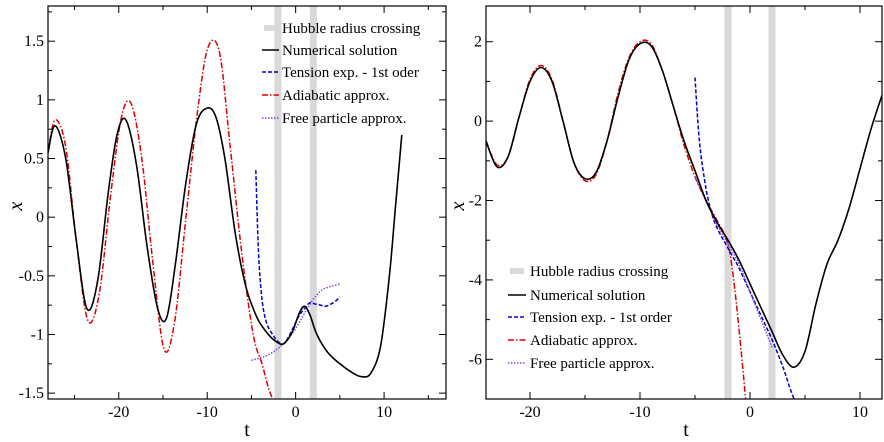 Image resolution: width=884 pixels, height=442 pixels. I want to click on y-tick-label: -4, so click(475, 280).